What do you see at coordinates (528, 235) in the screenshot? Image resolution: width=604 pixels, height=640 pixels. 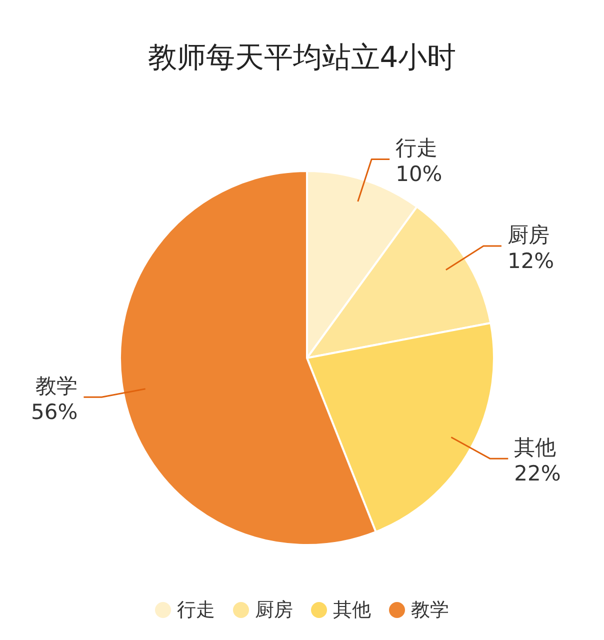 I see `slice-label: 厨房` at bounding box center [528, 235].